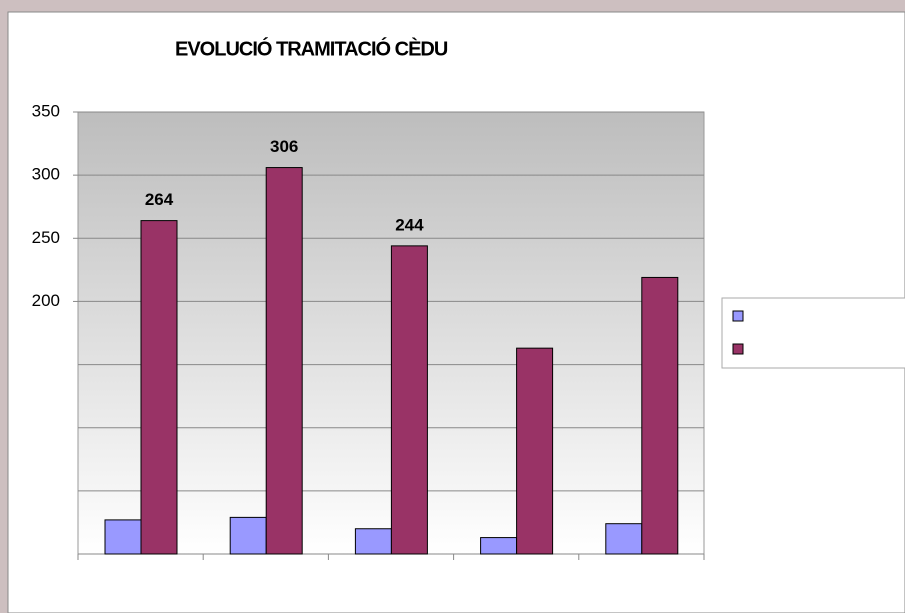 The height and width of the screenshot is (613, 905). I want to click on y-tick-label: 350, so click(46, 110).